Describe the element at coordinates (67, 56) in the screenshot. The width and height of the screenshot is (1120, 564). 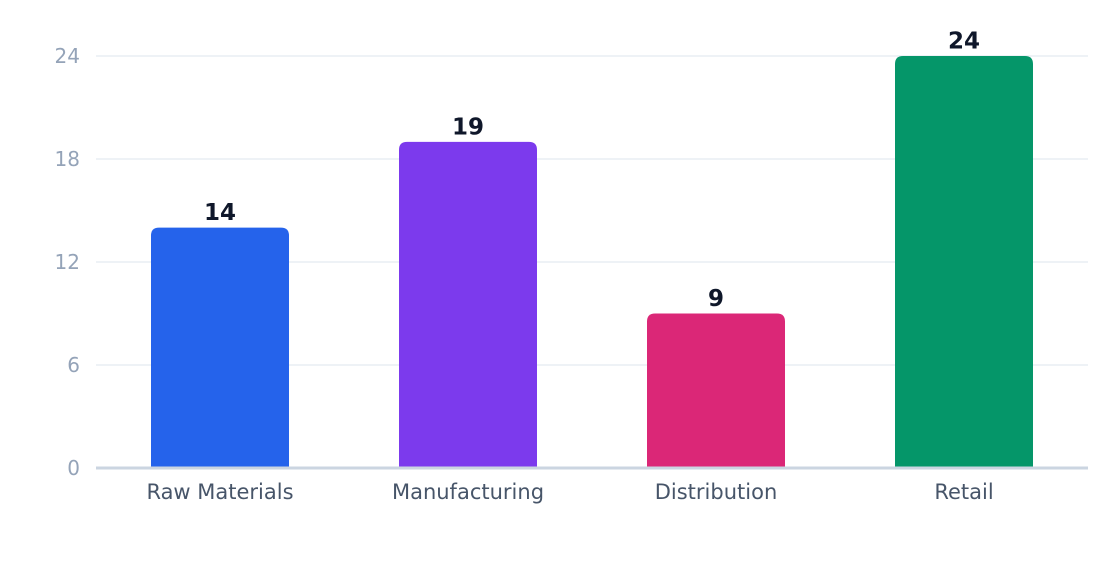
I see `y-tick-label: 24` at that location.